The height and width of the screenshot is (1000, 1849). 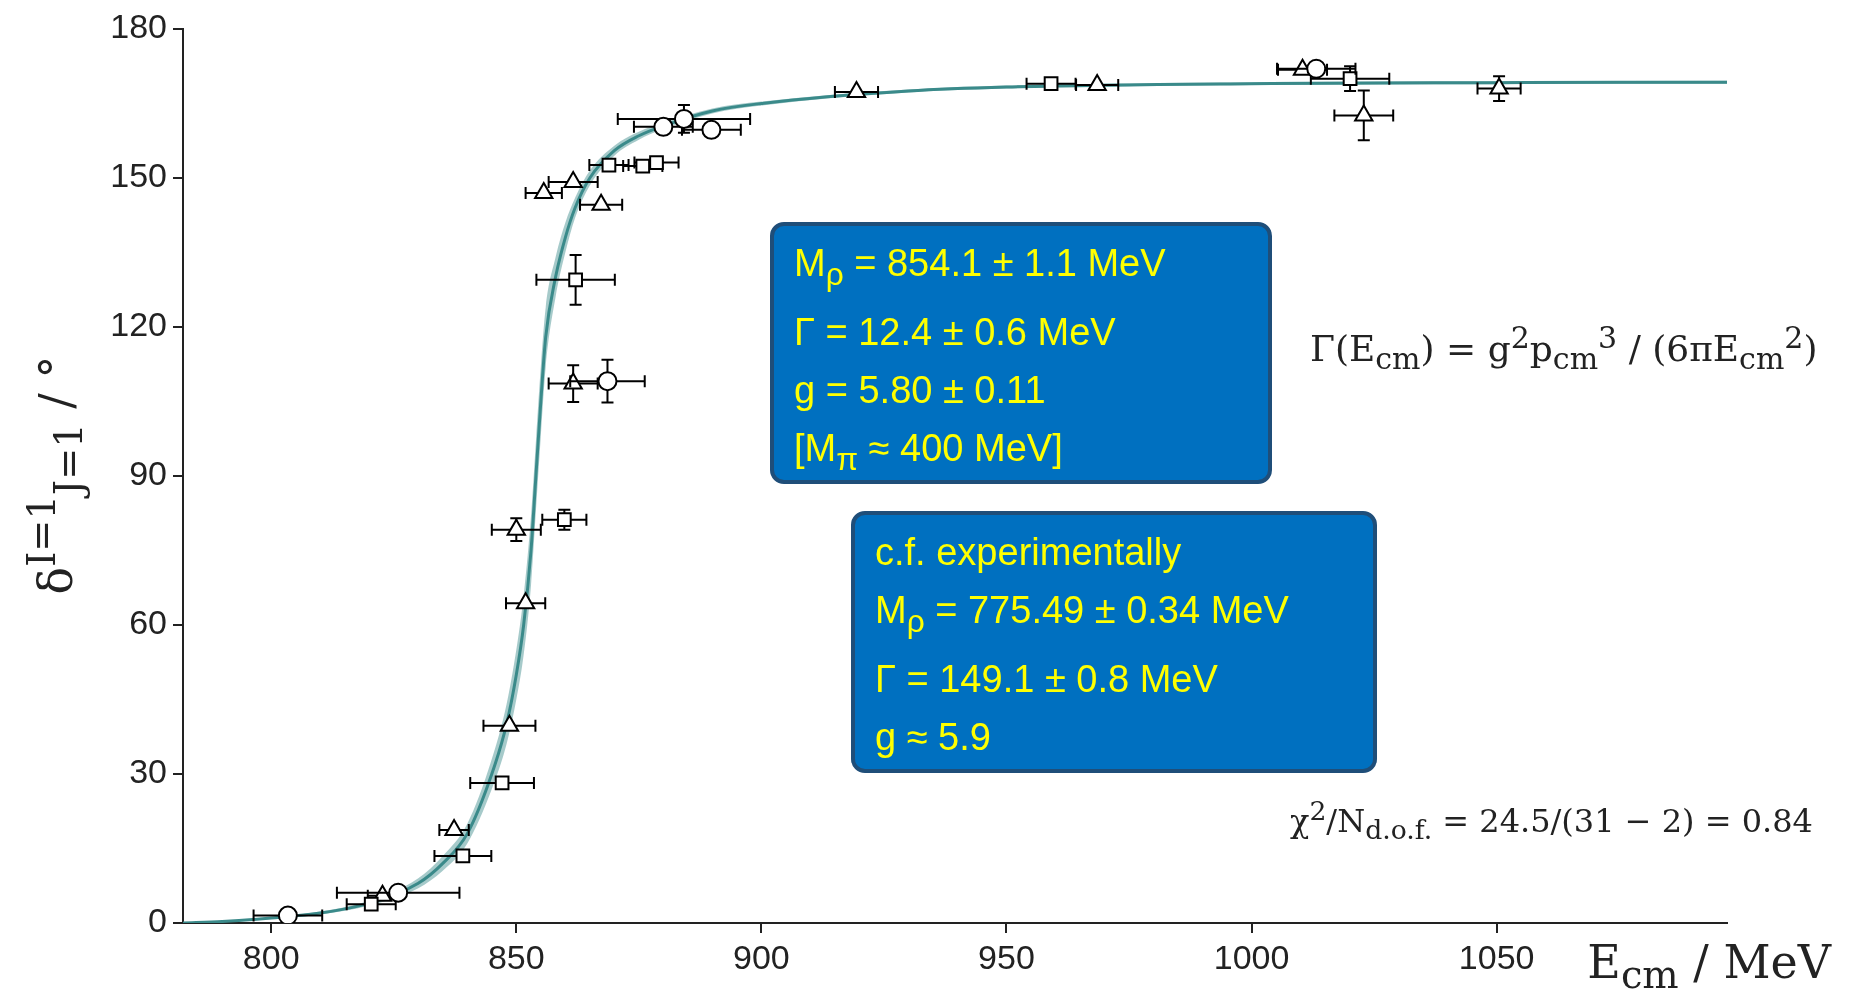 I want to click on y-tick-label: 90, so click(x=148, y=473).